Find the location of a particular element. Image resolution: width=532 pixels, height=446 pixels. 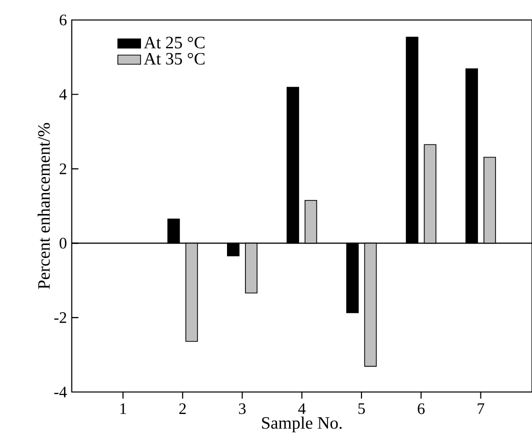

x-tick-label: 1 is located at coordinates (123, 408).